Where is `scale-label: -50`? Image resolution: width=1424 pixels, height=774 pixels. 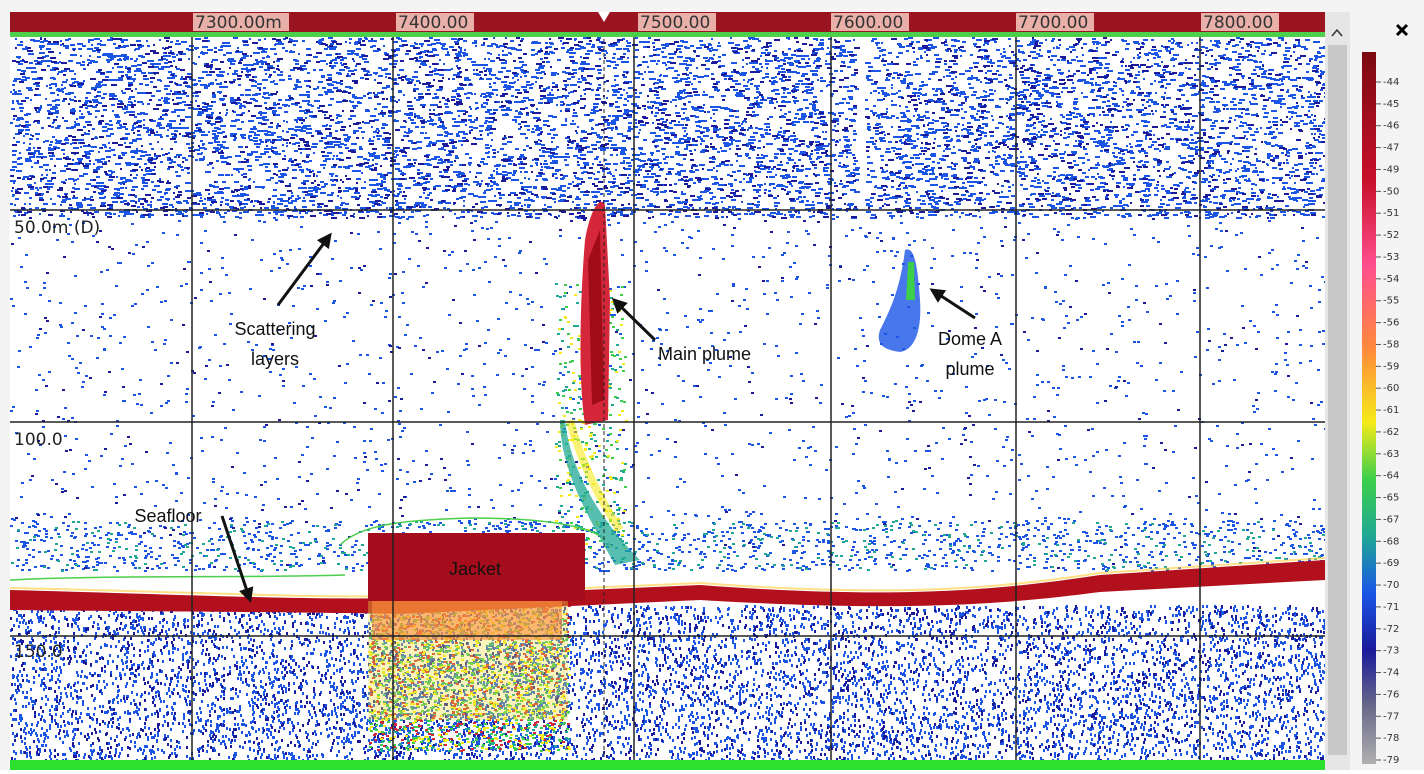
scale-label: -50 is located at coordinates (1391, 191).